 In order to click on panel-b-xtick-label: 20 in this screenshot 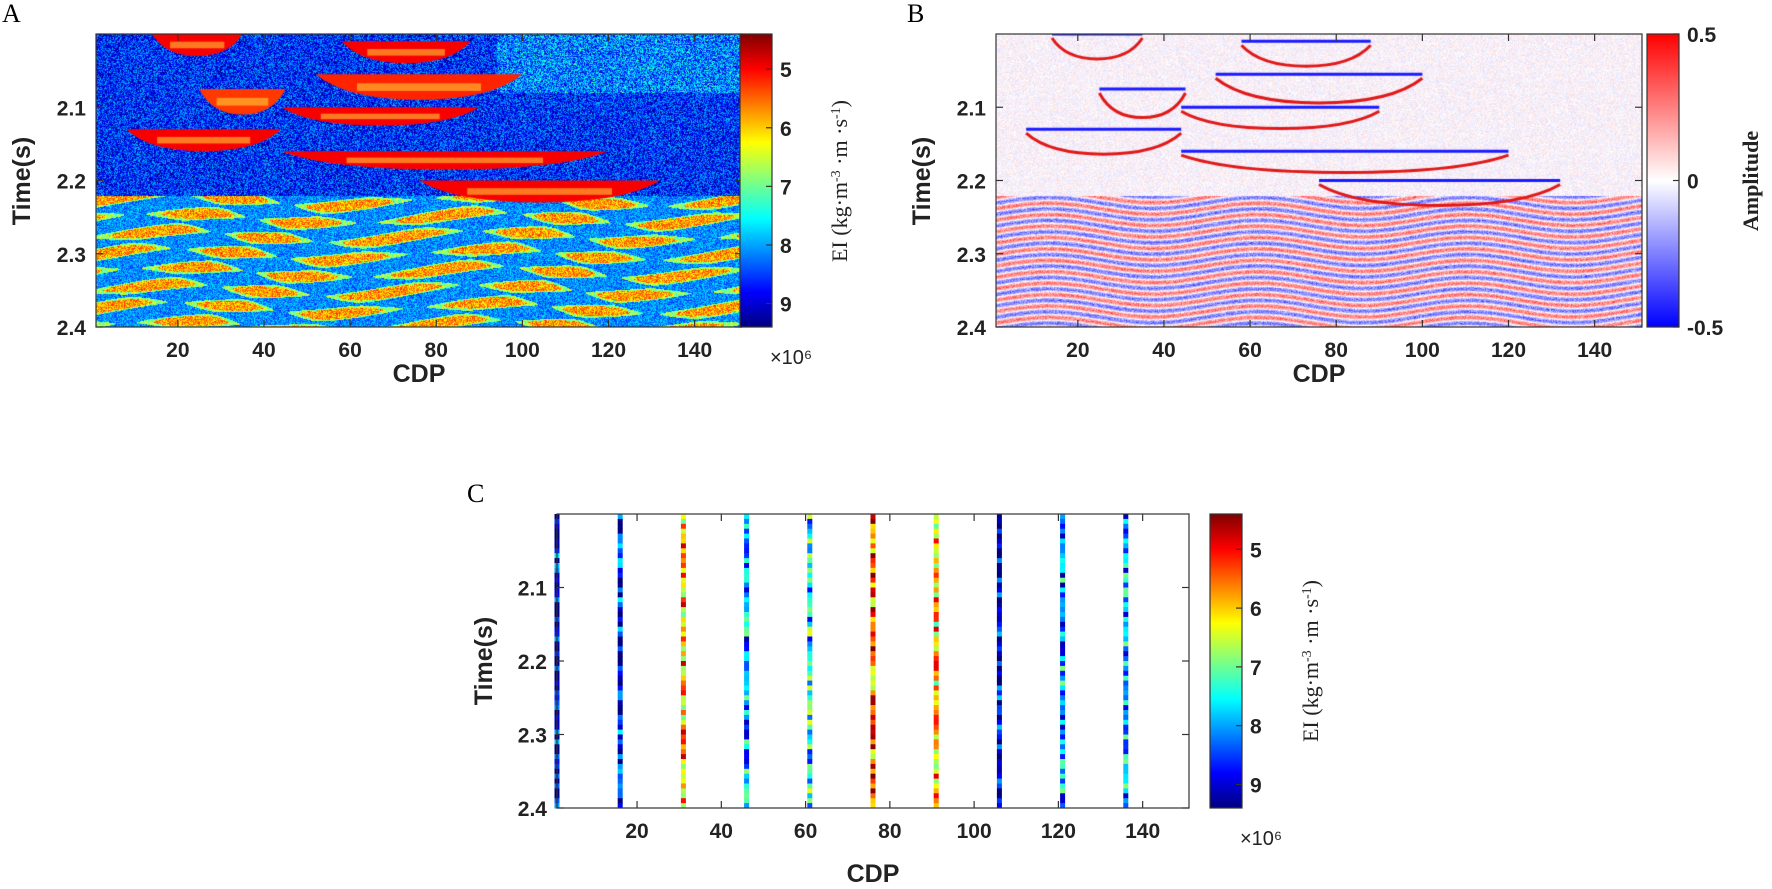, I will do `click(1077, 350)`.